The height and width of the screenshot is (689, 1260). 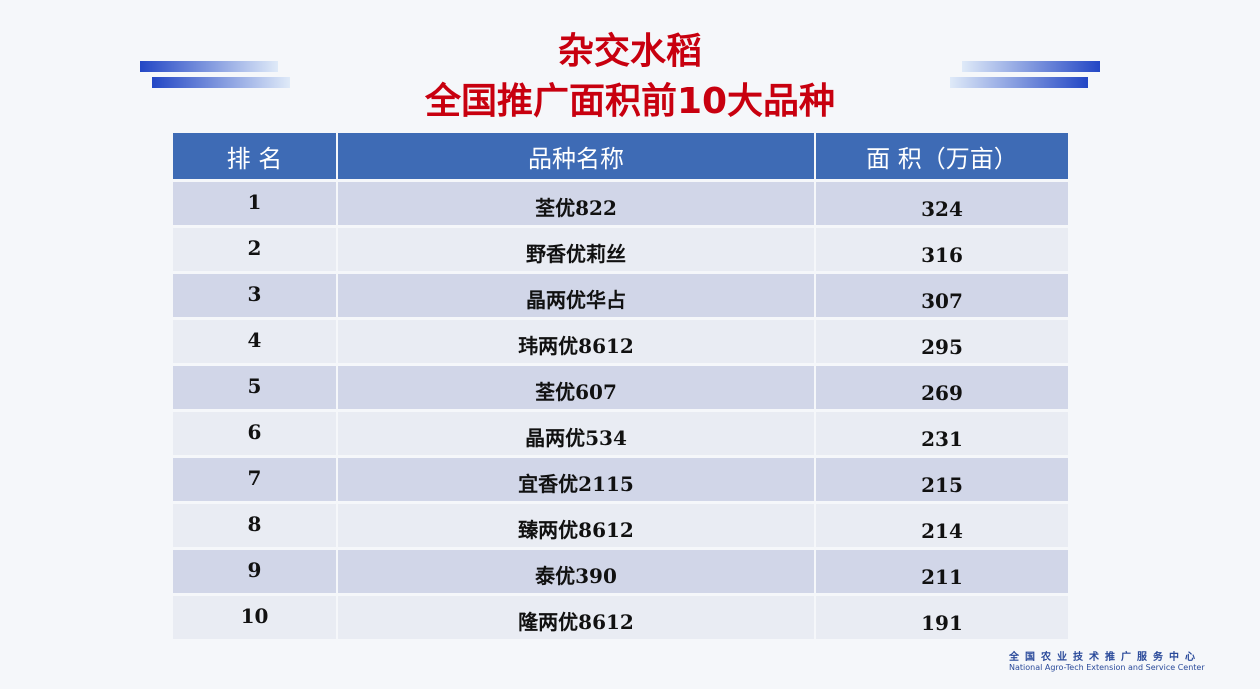 What do you see at coordinates (254, 433) in the screenshot?
I see `cell-rank: 6` at bounding box center [254, 433].